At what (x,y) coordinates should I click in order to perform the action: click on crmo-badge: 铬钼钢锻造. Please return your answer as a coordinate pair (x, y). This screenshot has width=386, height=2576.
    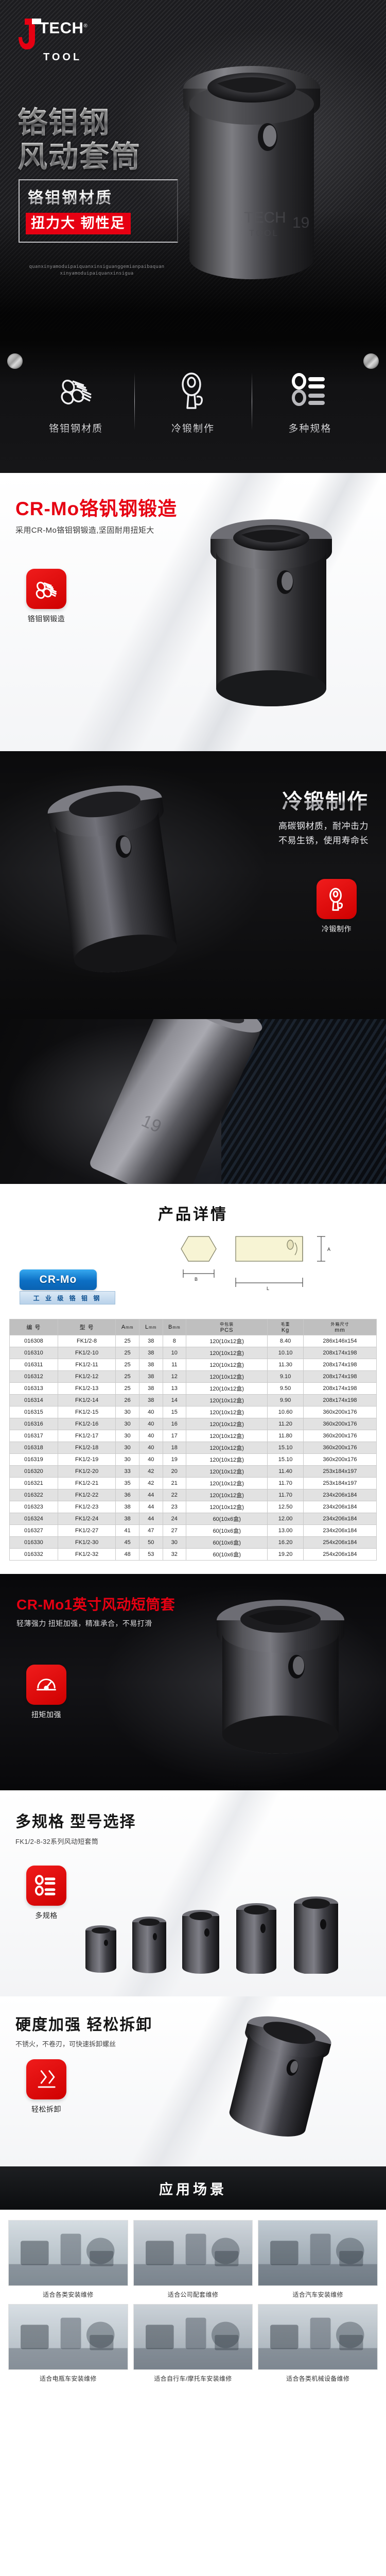
    Looking at the image, I should click on (47, 596).